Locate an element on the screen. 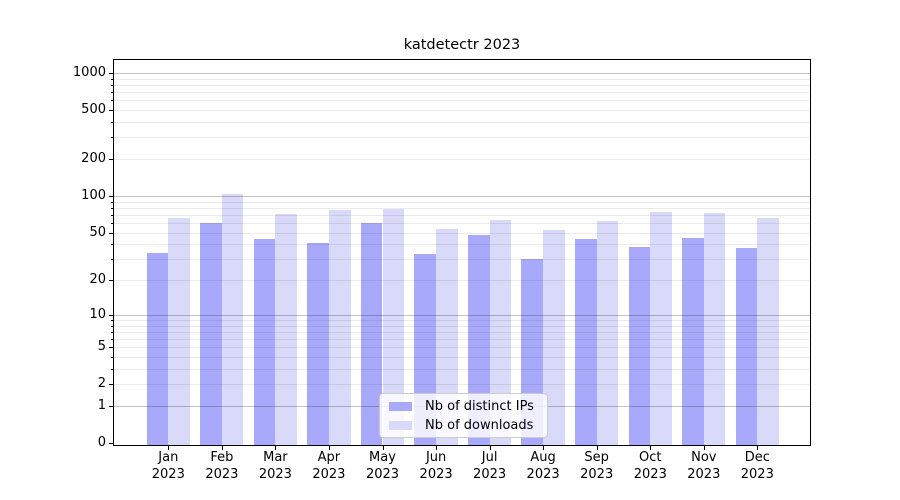 The height and width of the screenshot is (500, 900). legend-swatch-distinct-ips is located at coordinates (400, 406).